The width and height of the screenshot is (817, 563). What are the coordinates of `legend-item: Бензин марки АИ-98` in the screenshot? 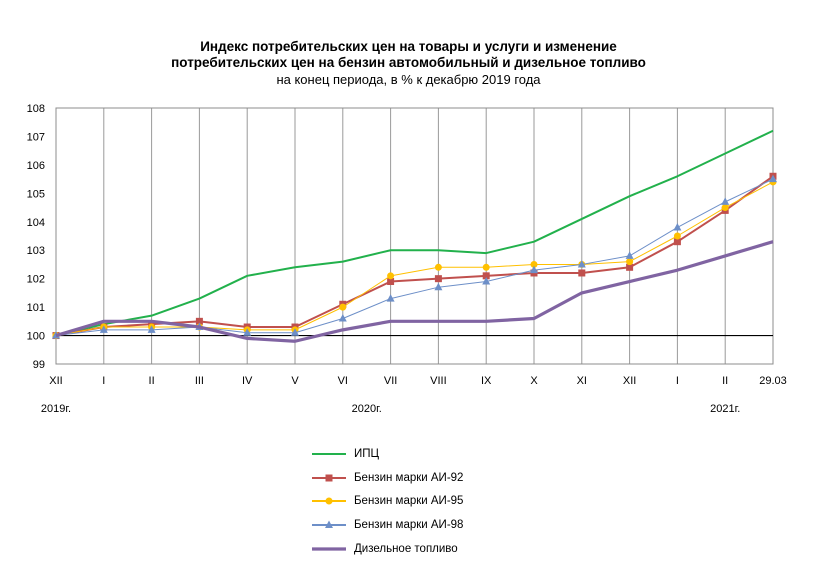 It's located at (387, 525).